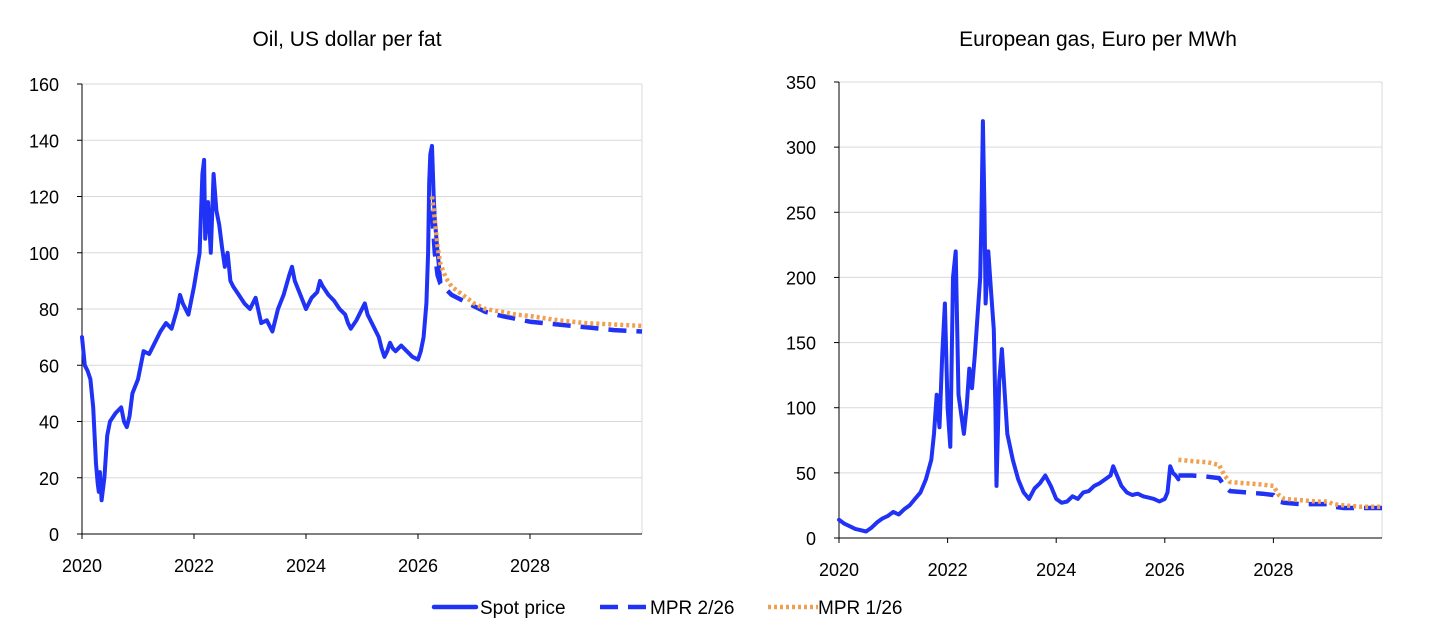  Describe the element at coordinates (346, 39) in the screenshot. I see `oil-chart-title: Oil, US dollar per fat` at that location.